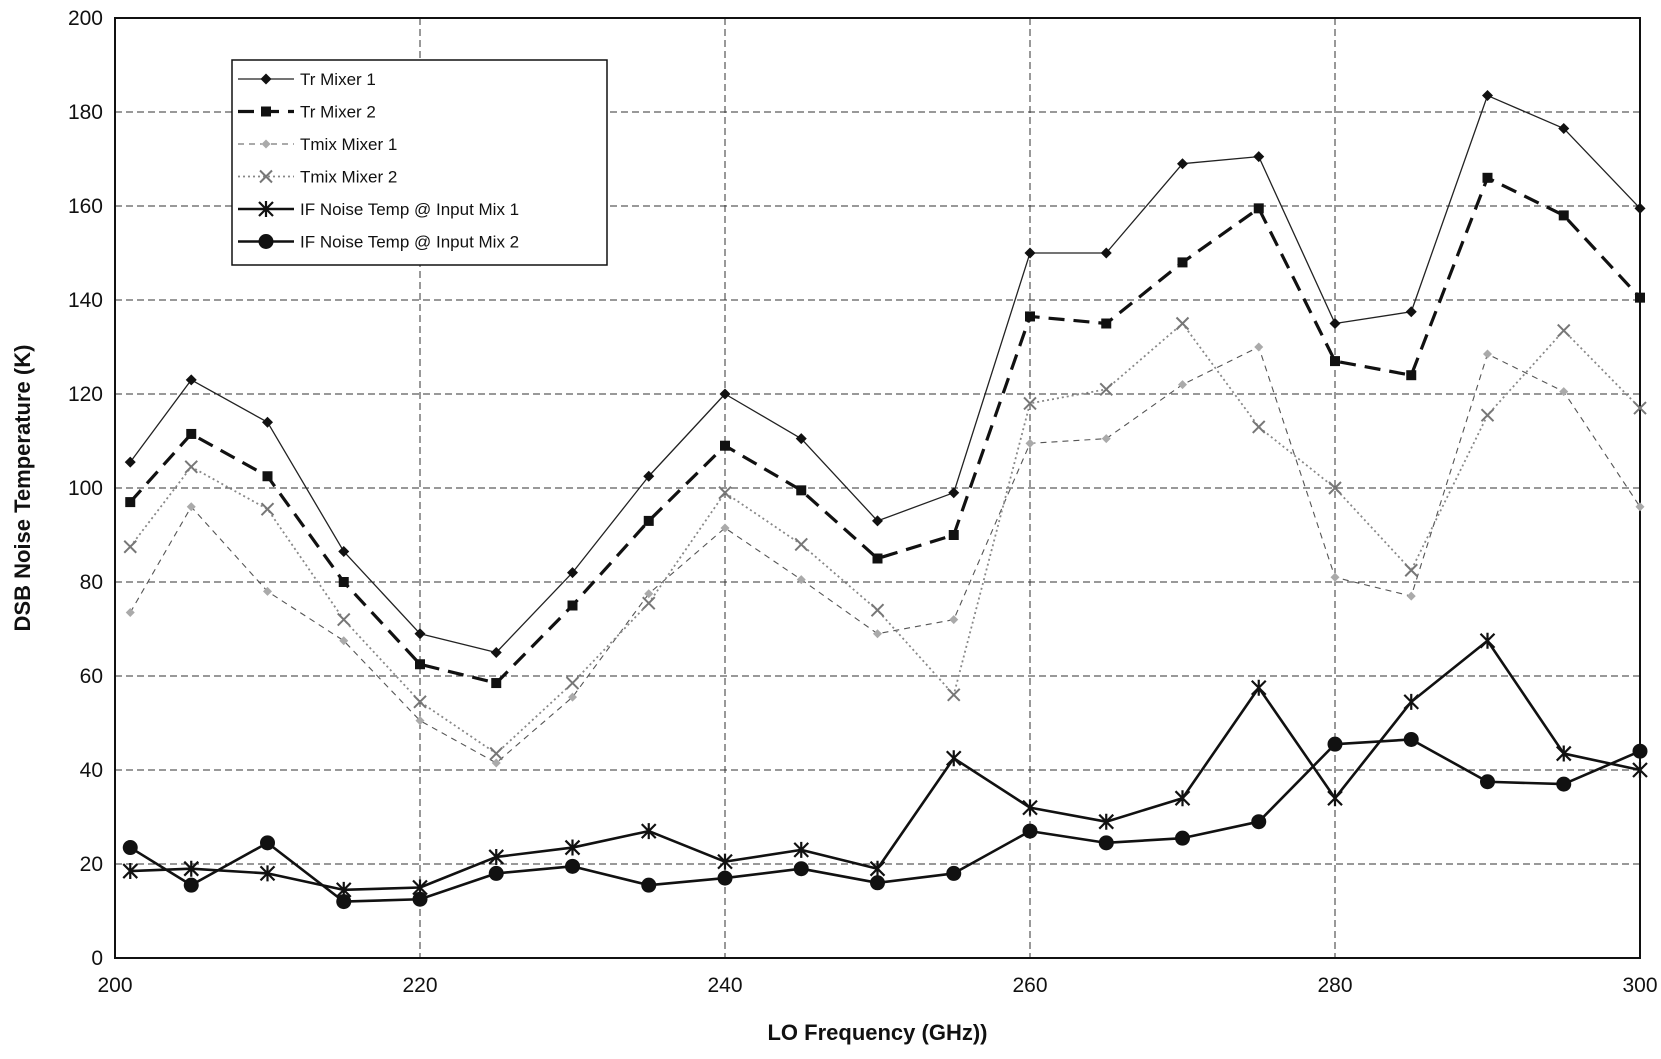 The image size is (1661, 1059). Describe the element at coordinates (338, 79) in the screenshot. I see `legend-label: Tr Mixer 1` at that location.